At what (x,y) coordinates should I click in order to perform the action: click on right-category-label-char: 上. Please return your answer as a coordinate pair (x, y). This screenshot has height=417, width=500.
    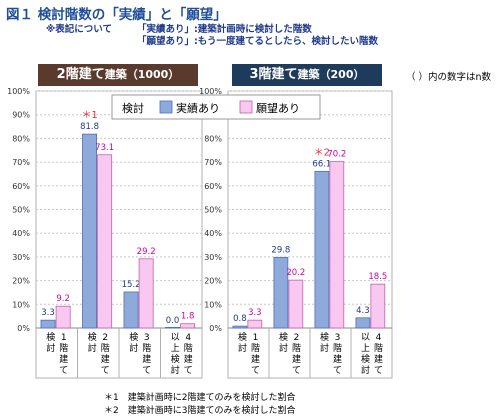
    Looking at the image, I should click on (365, 348).